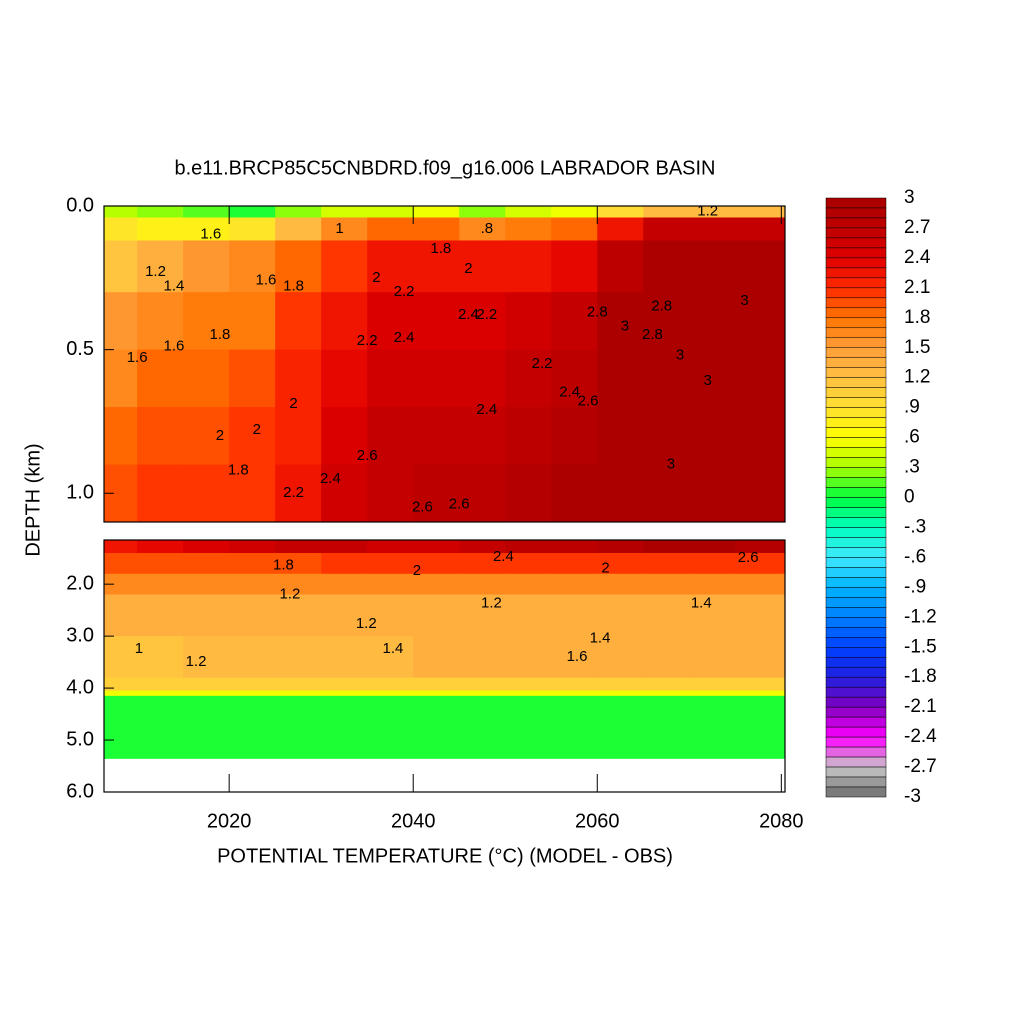 The image size is (1024, 1029). Describe the element at coordinates (139, 648) in the screenshot. I see `contour-label: 1` at that location.